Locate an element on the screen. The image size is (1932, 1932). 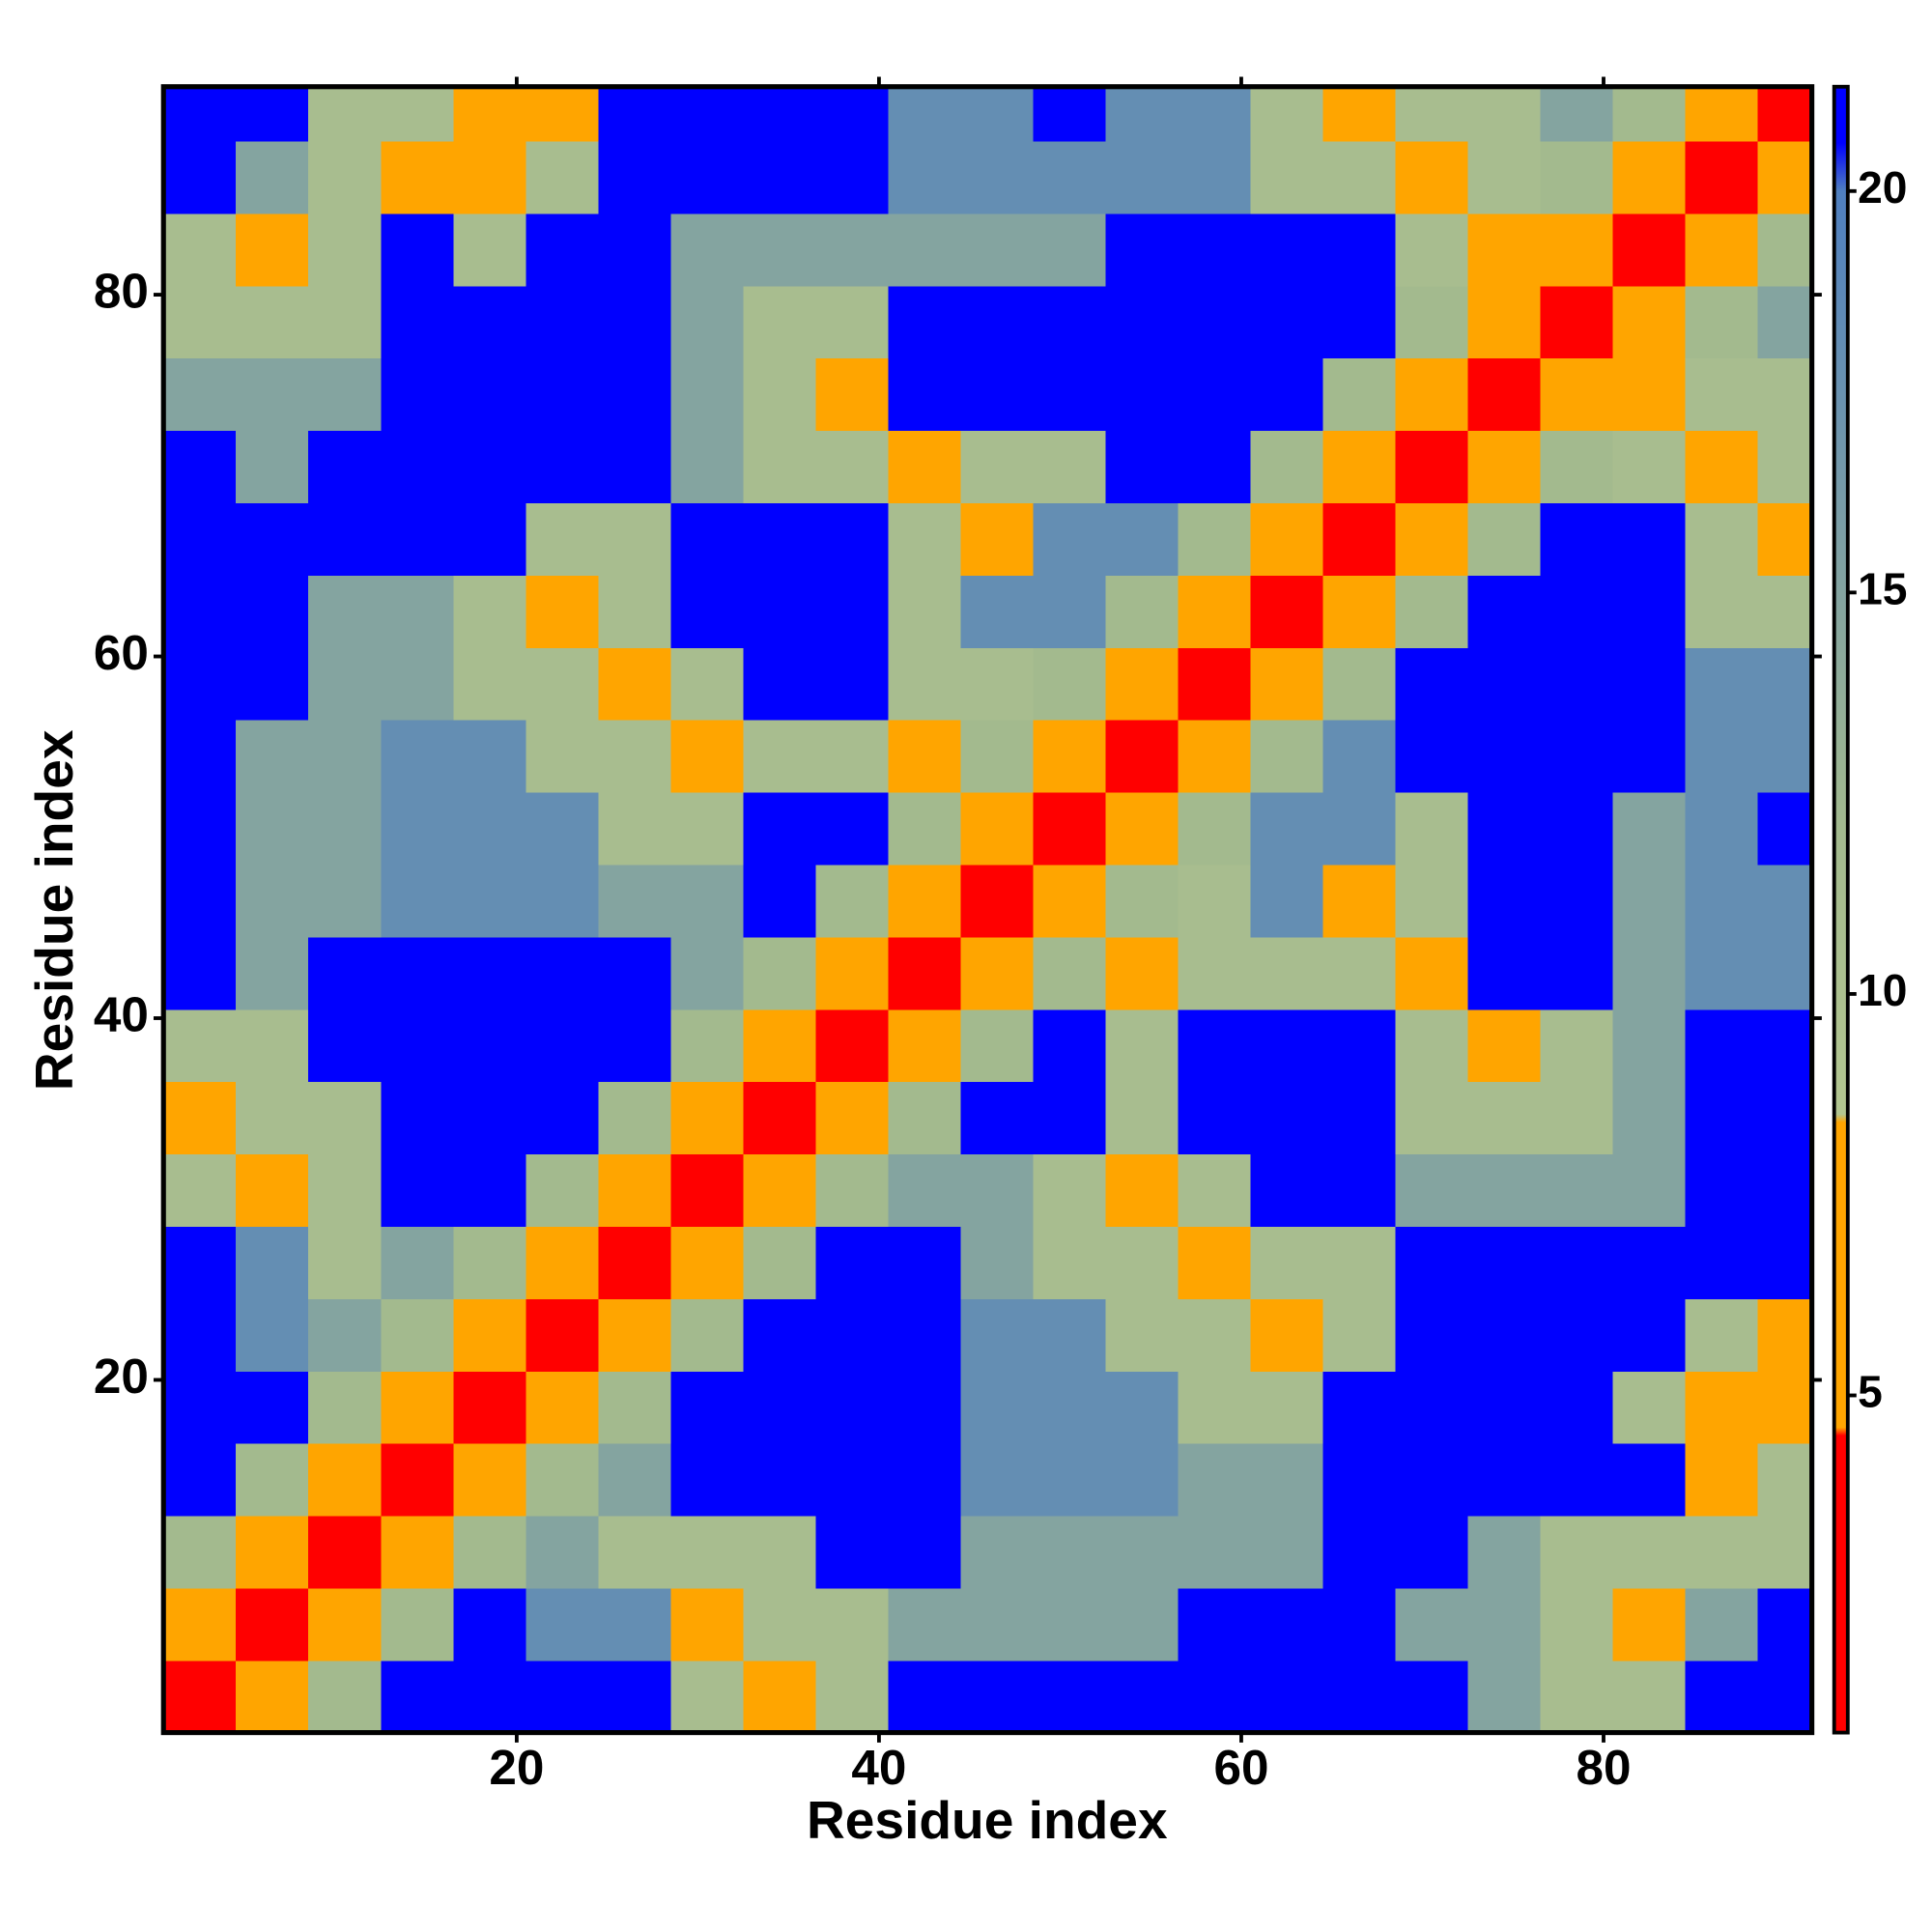
colorbar-tick-label: 5 is located at coordinates (1870, 1392).